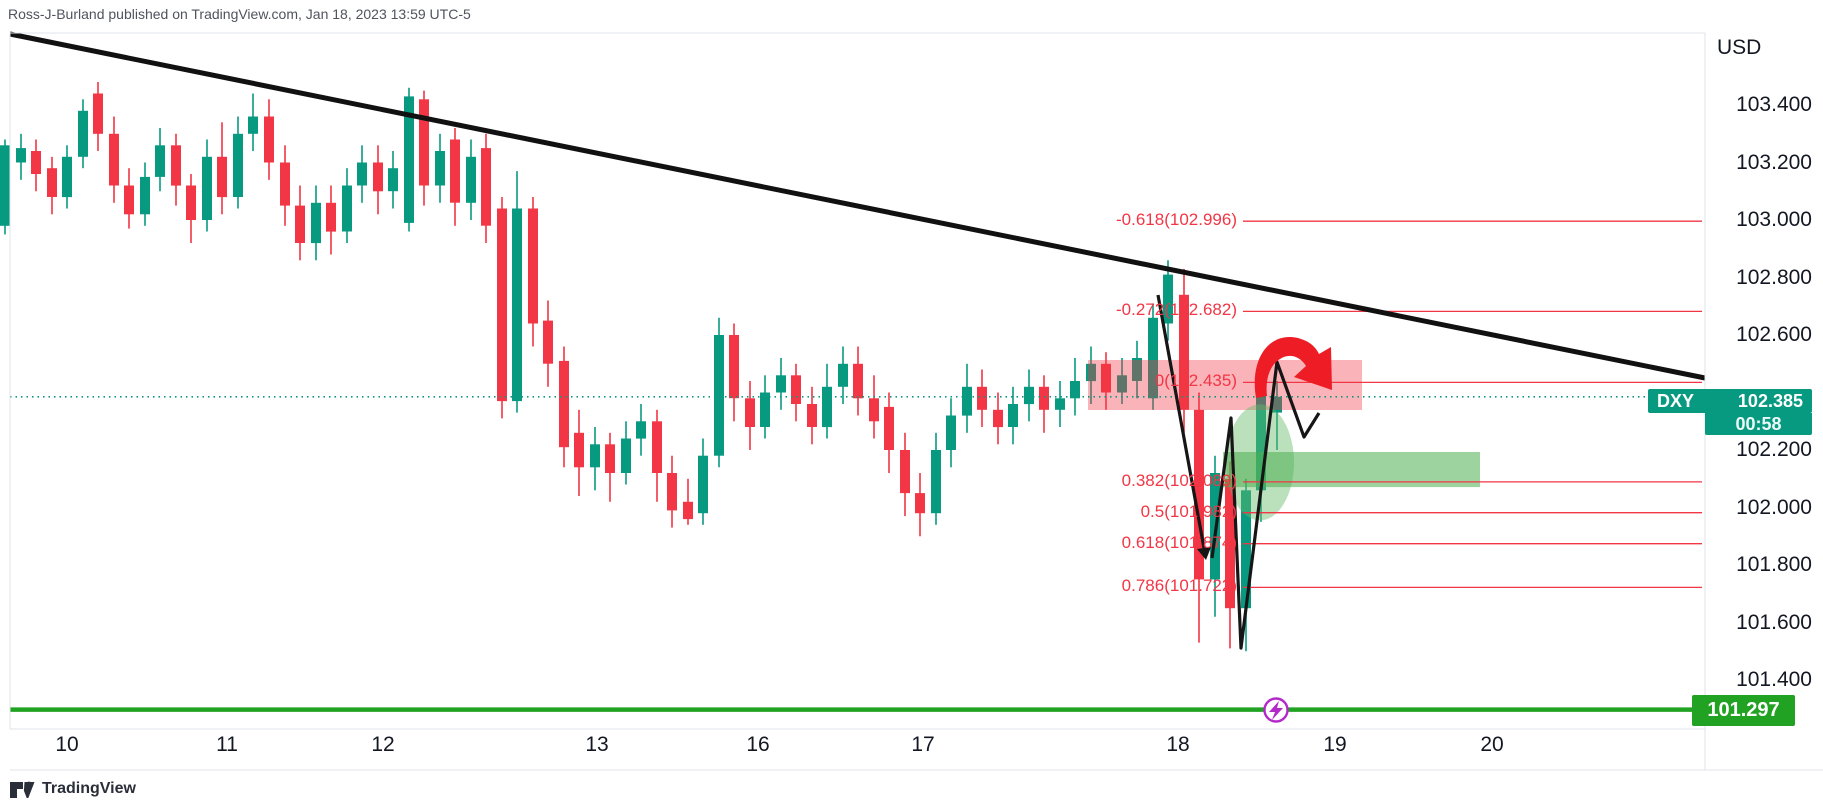 This screenshot has height=811, width=1823. Describe the element at coordinates (1743, 710) in the screenshot. I see `support-level-value: 101.297` at that location.